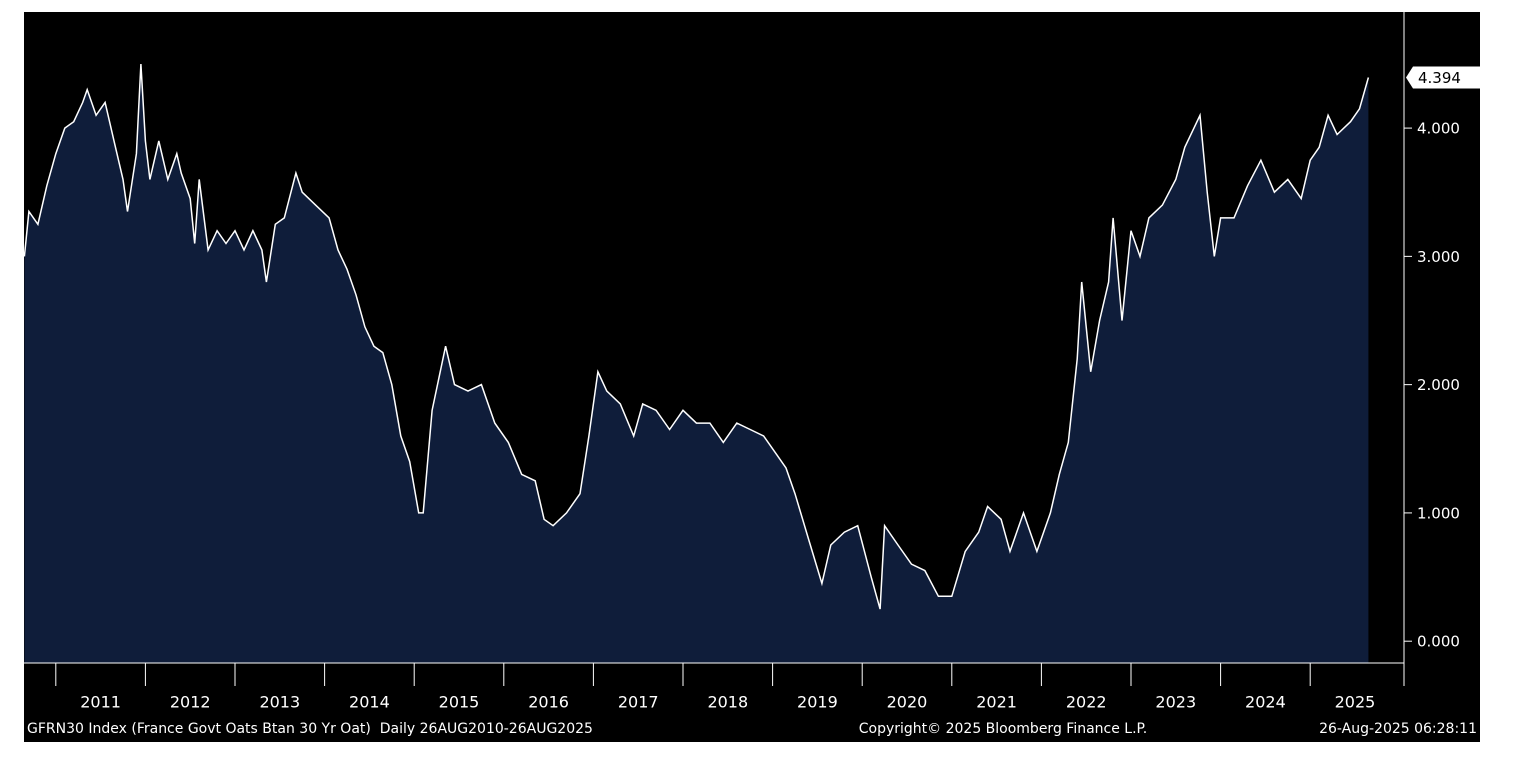 The image size is (1516, 776). I want to click on x-tick-label: 2022, so click(1086, 702).